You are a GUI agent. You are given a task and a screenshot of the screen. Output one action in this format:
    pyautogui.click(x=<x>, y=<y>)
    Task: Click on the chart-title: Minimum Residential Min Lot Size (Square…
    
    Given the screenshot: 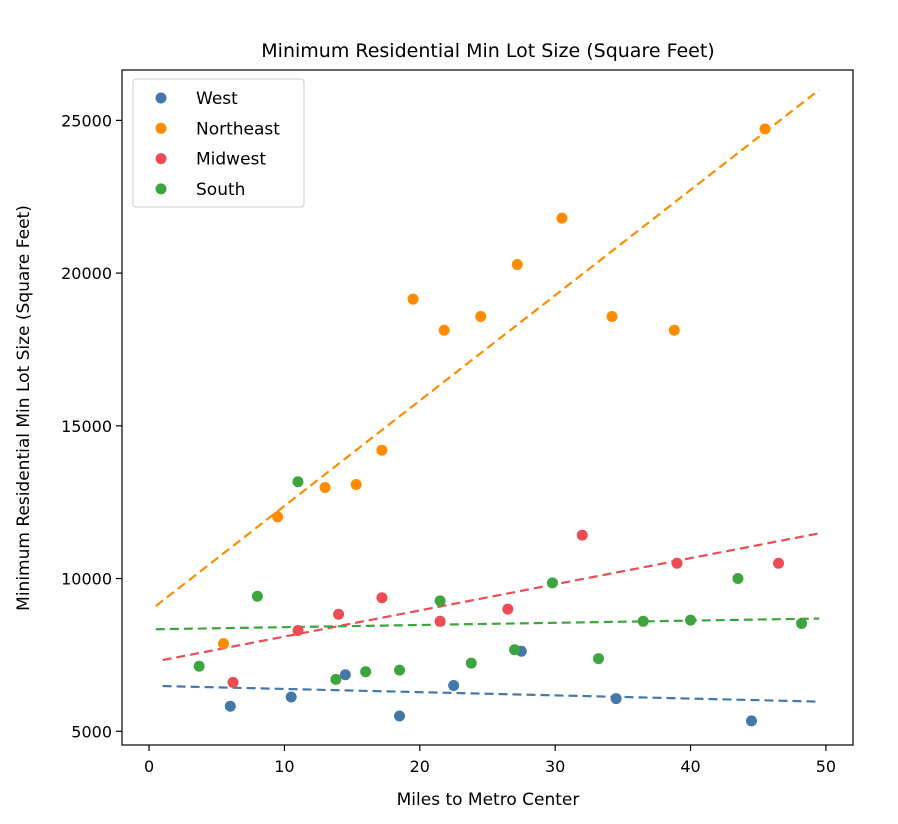 What is the action you would take?
    pyautogui.click(x=487, y=51)
    